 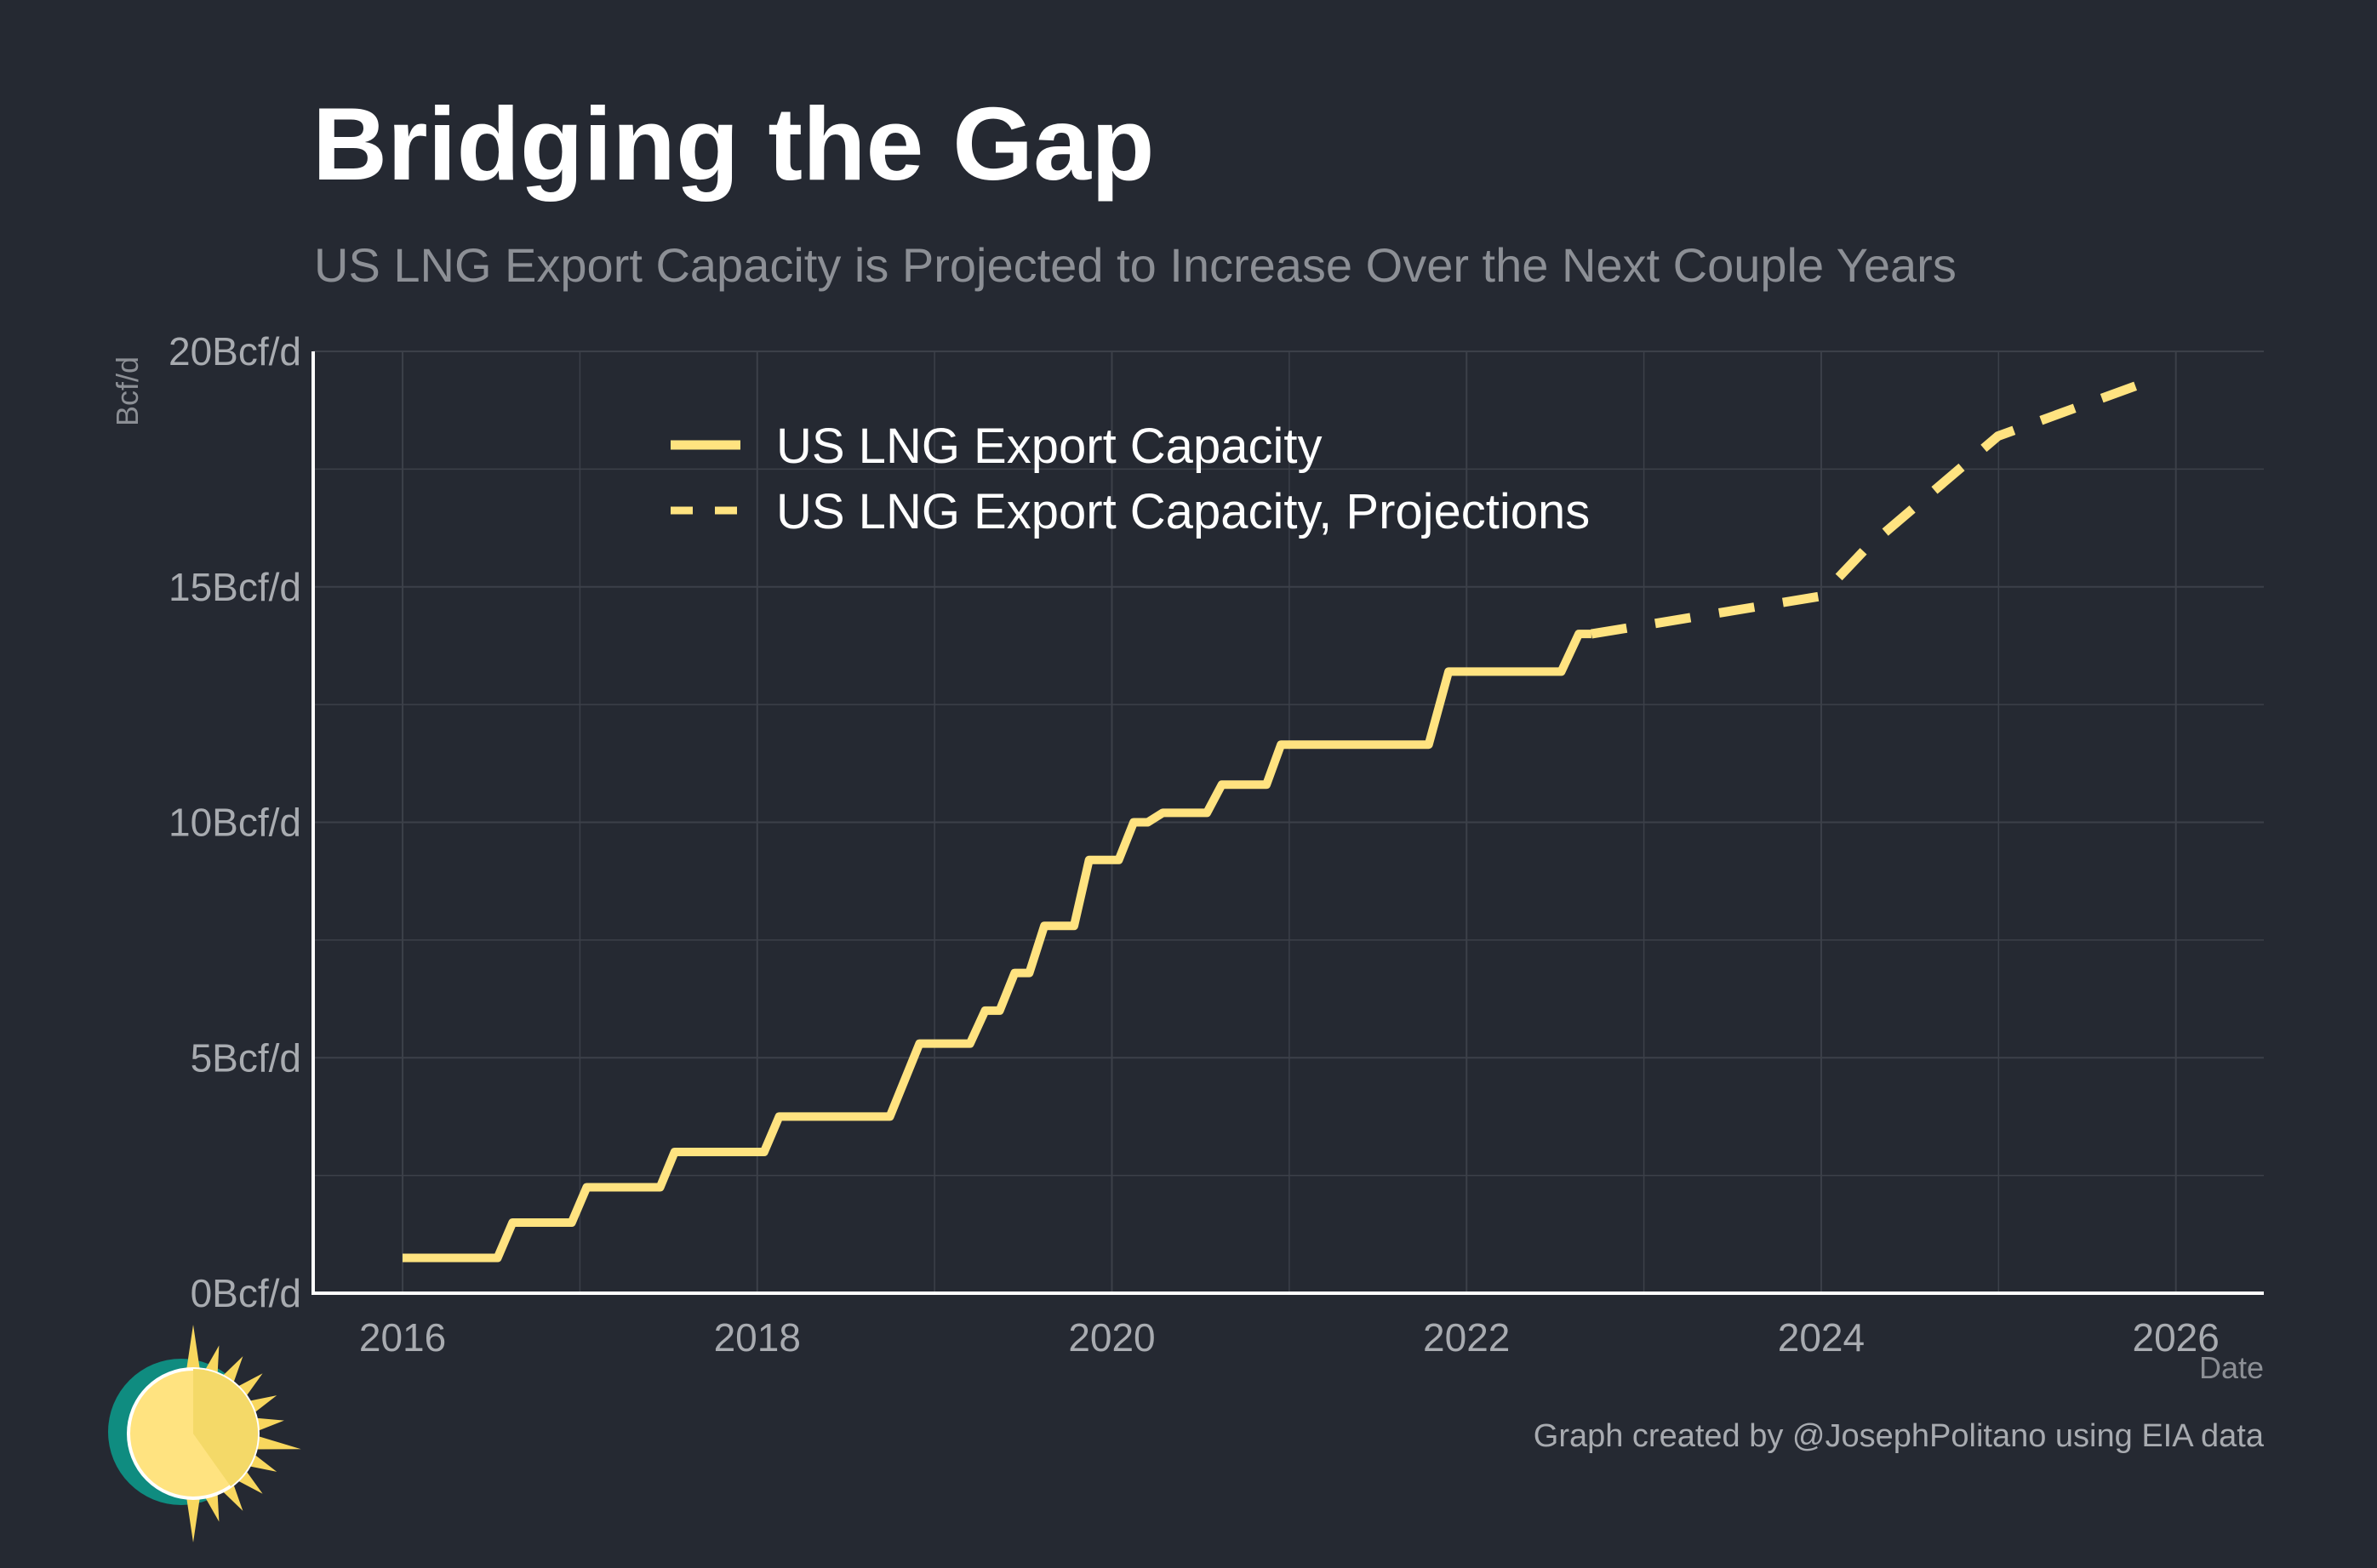 What do you see at coordinates (127, 391) in the screenshot?
I see `y-axis-title: Bcf/d` at bounding box center [127, 391].